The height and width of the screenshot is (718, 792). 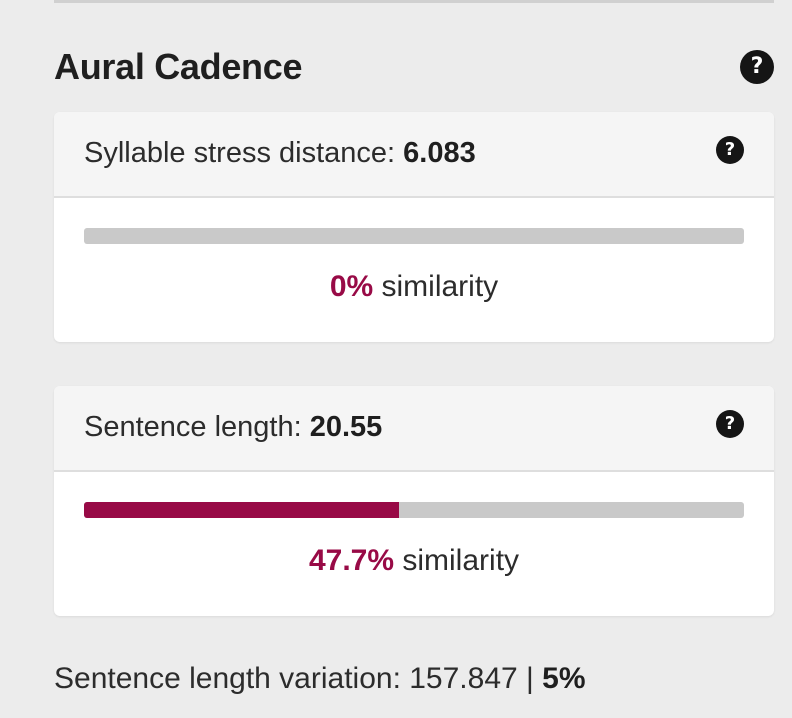 I want to click on metric-card-header: Syllable stress distance: 6.083 ?, so click(x=414, y=155).